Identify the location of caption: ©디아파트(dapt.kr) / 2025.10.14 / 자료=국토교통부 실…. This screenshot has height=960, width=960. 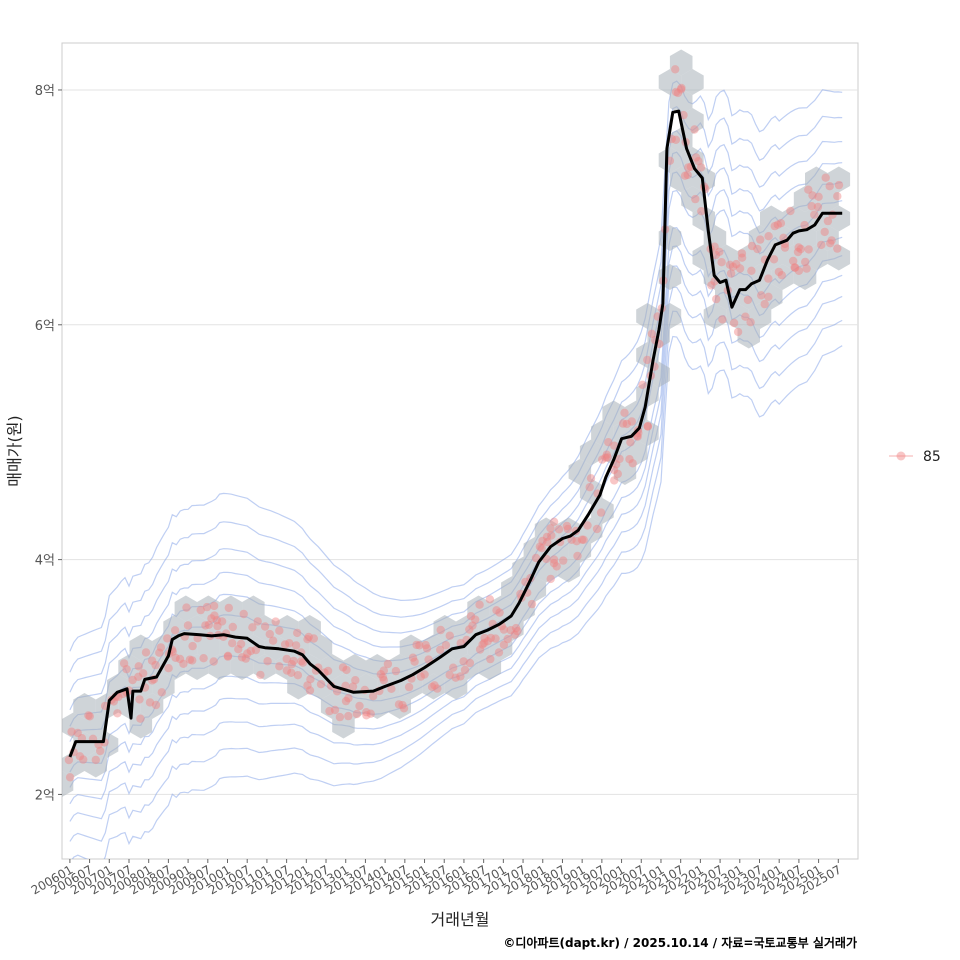
(680, 942).